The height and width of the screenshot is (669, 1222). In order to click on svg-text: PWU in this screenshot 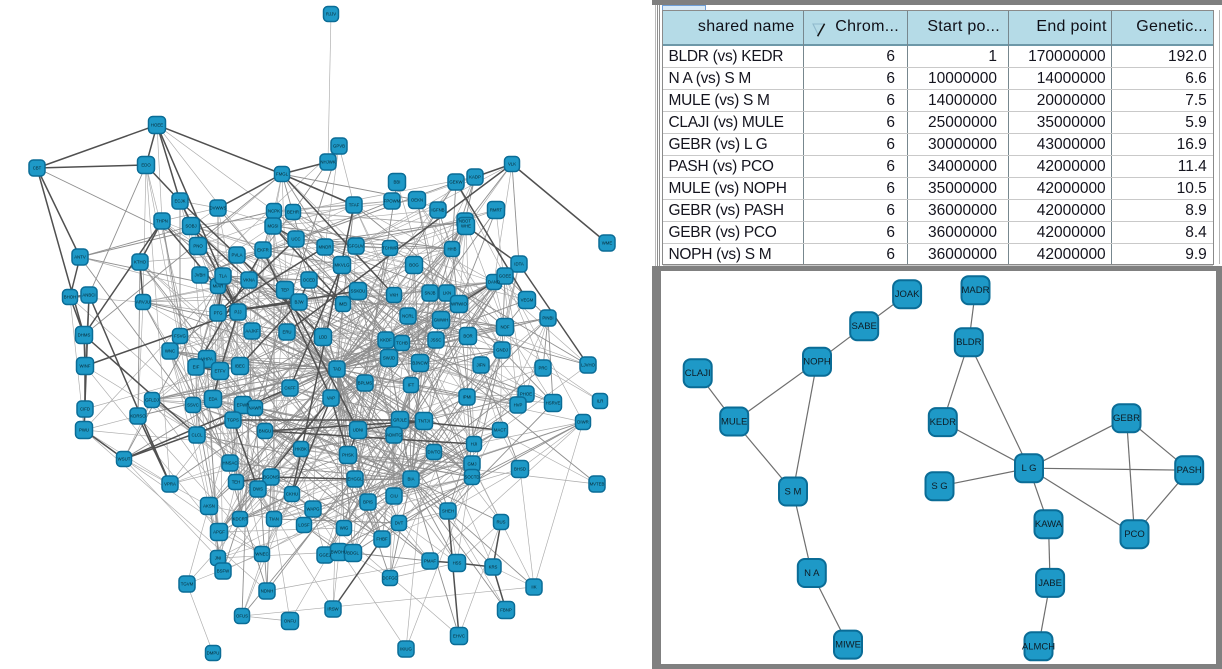, I will do `click(84, 430)`.